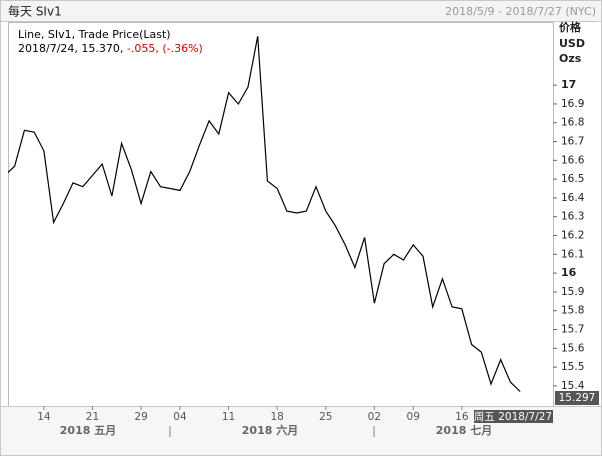 Image resolution: width=602 pixels, height=456 pixels. What do you see at coordinates (570, 27) in the screenshot?
I see `axis-header: 价格` at bounding box center [570, 27].